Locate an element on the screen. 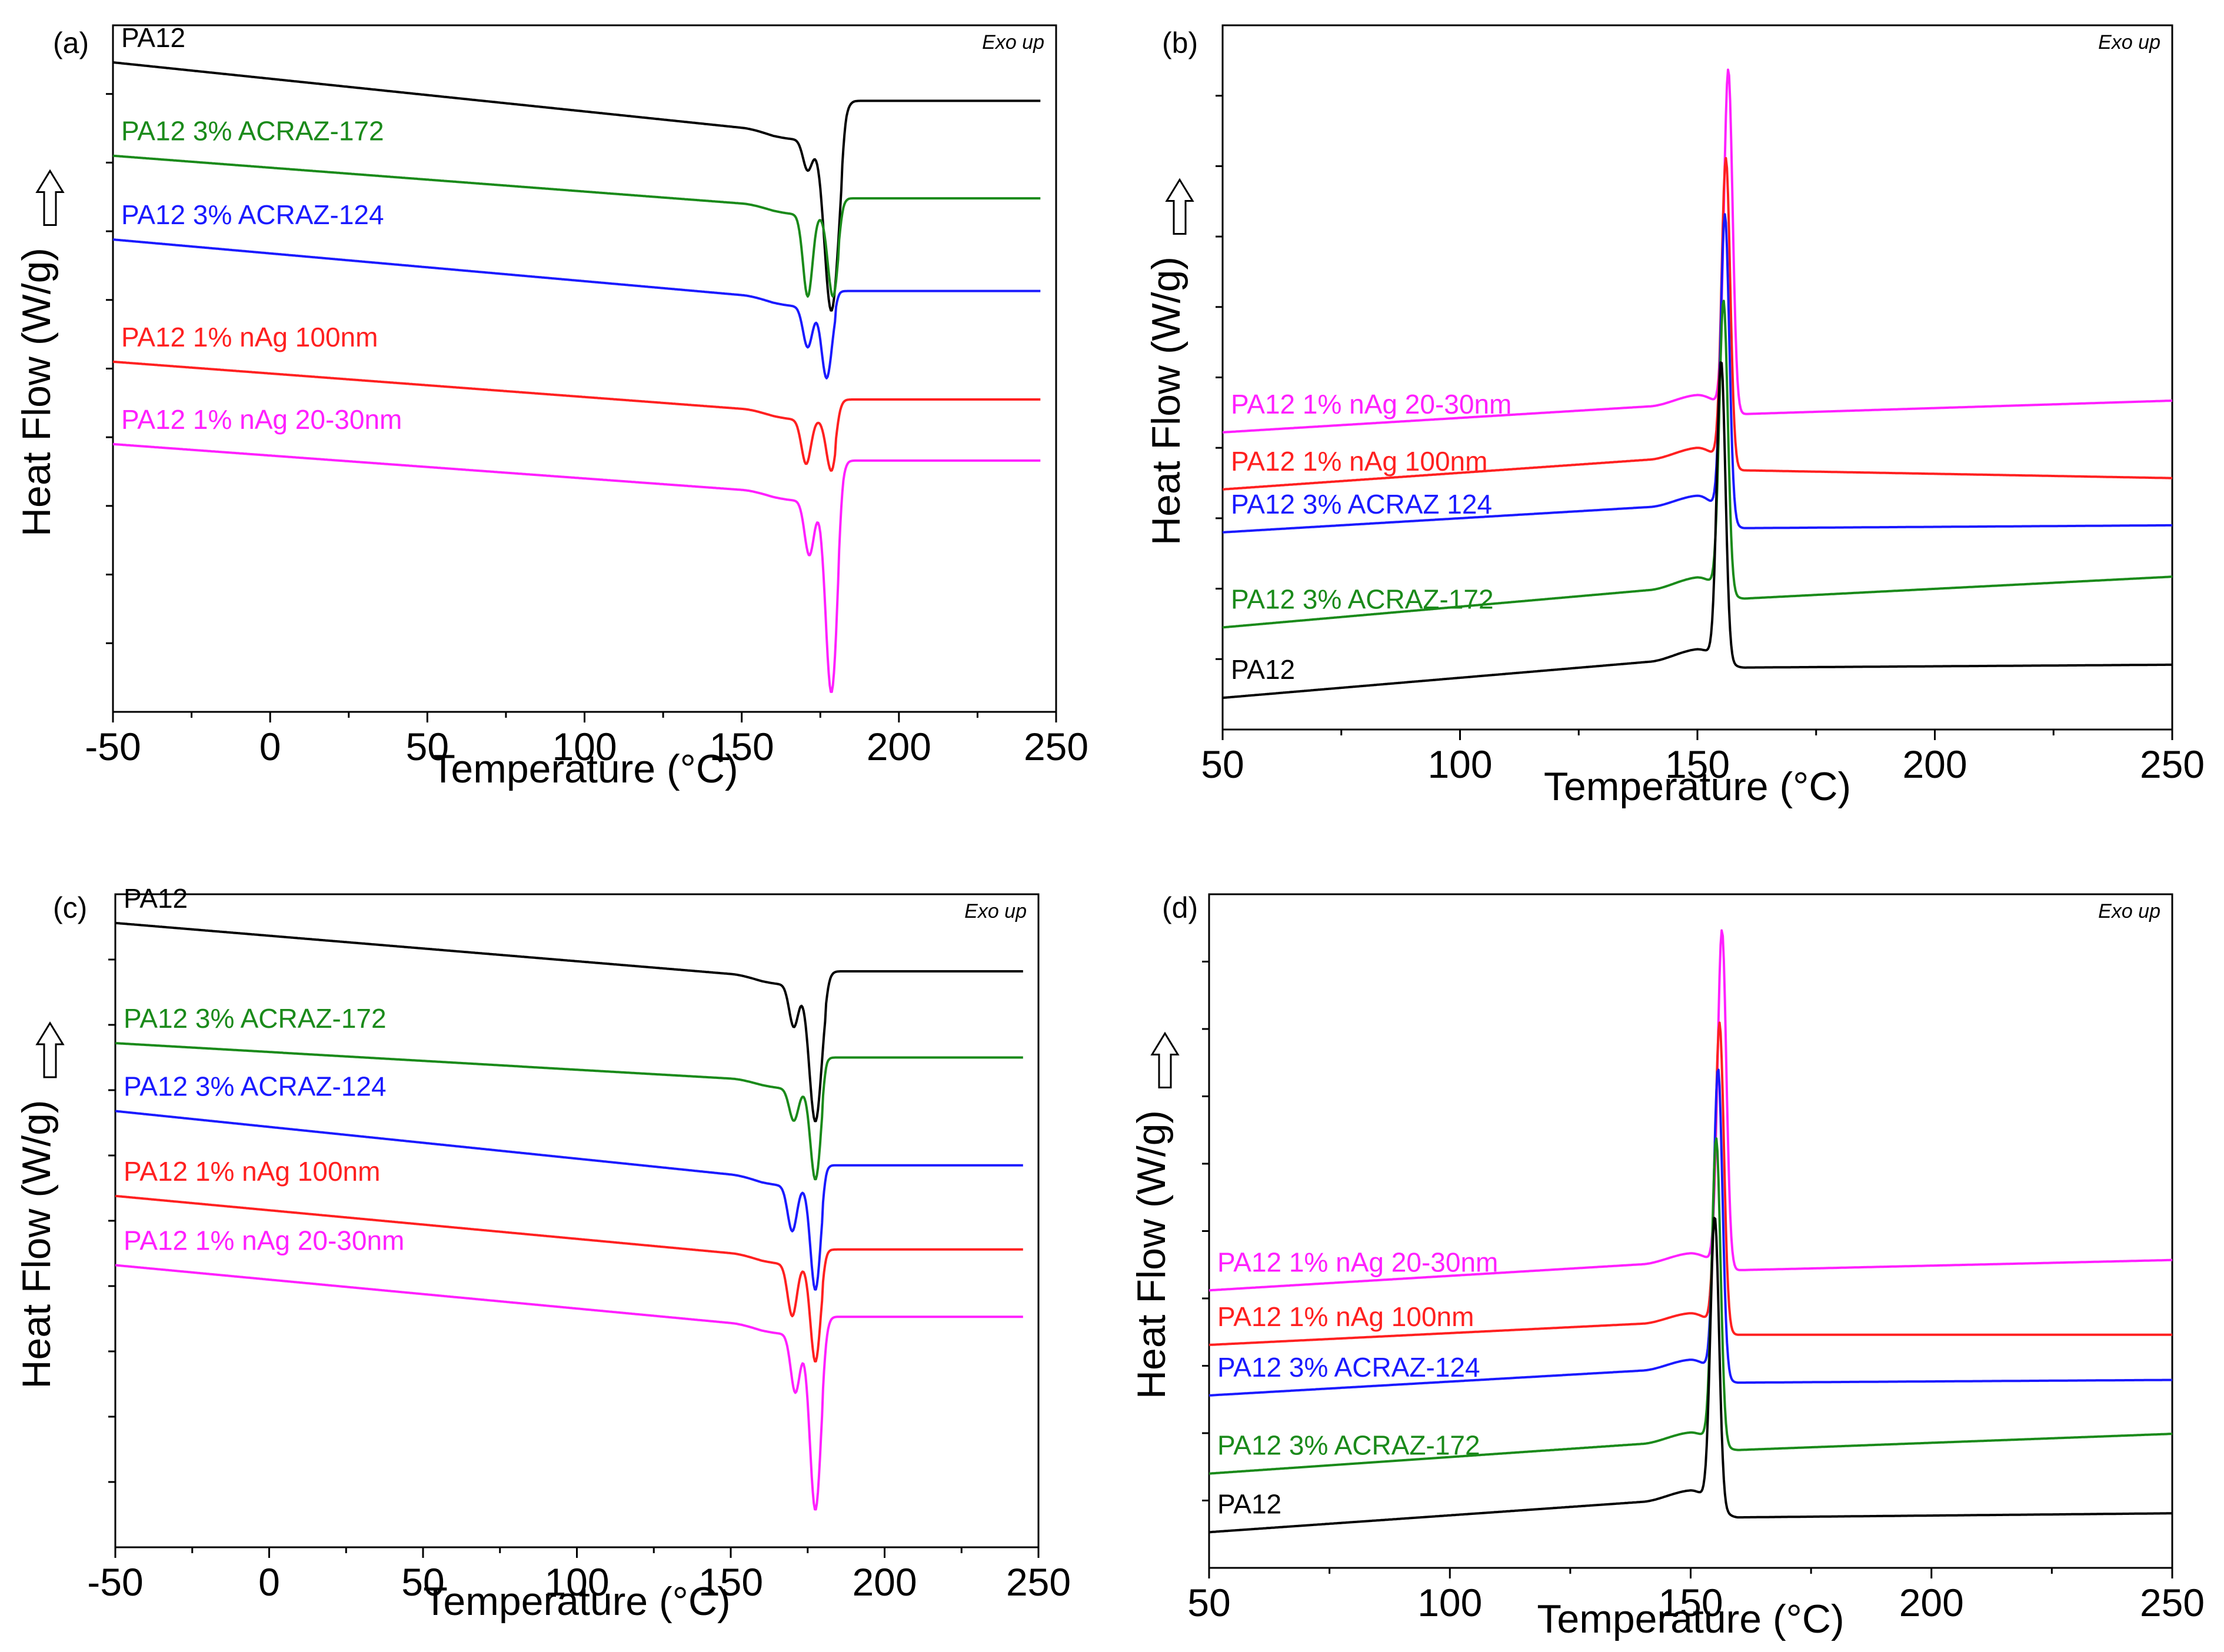 This screenshot has height=1652, width=2224. panel-a-exo-up-label: Exo up is located at coordinates (1013, 42).